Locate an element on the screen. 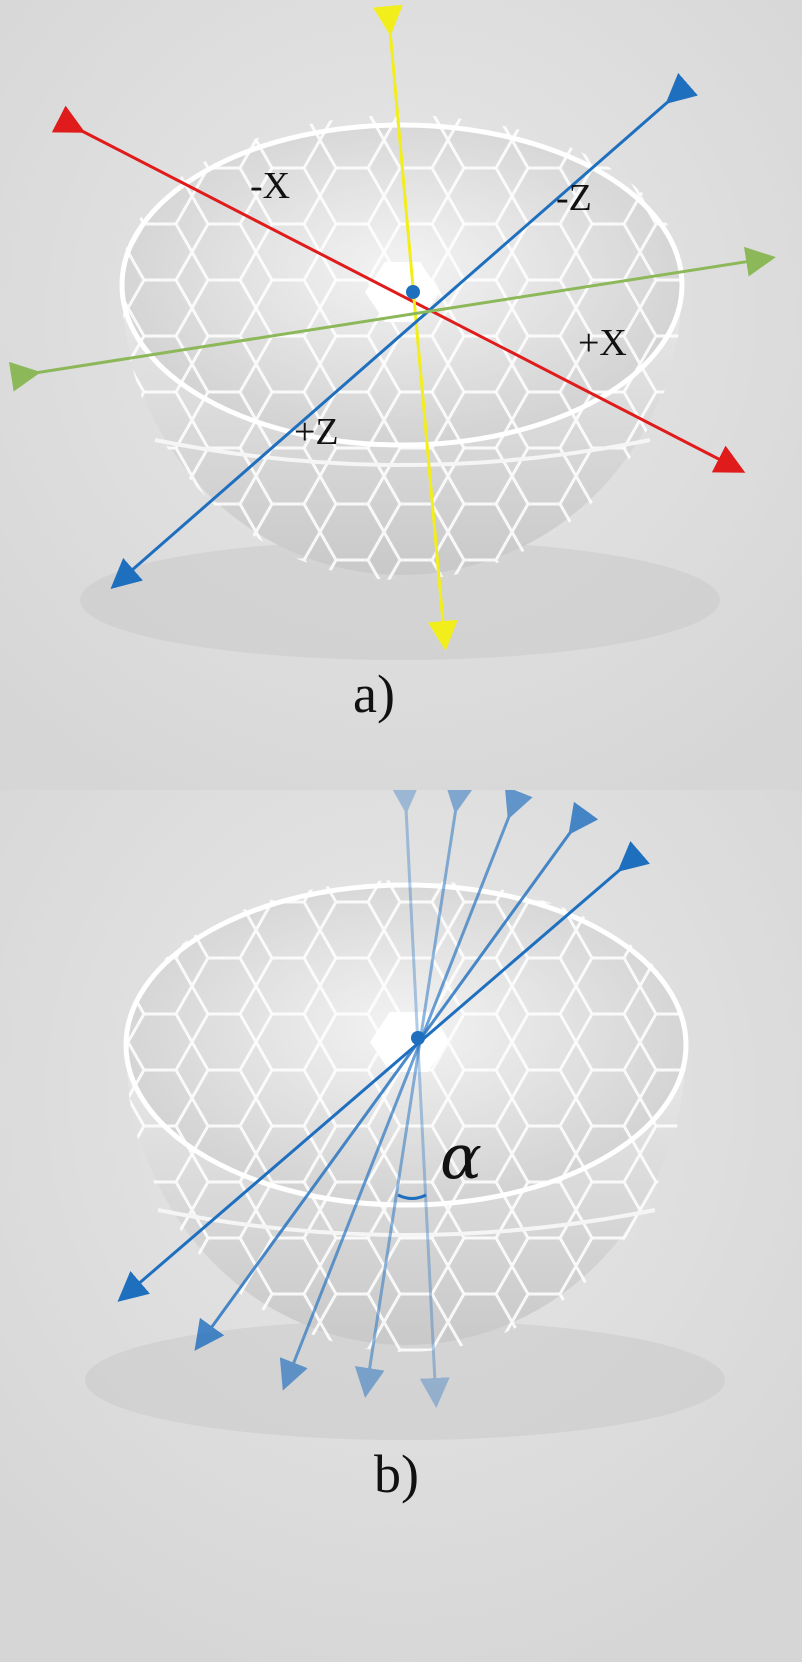  angle-symbol: α is located at coordinates (461, 1156).